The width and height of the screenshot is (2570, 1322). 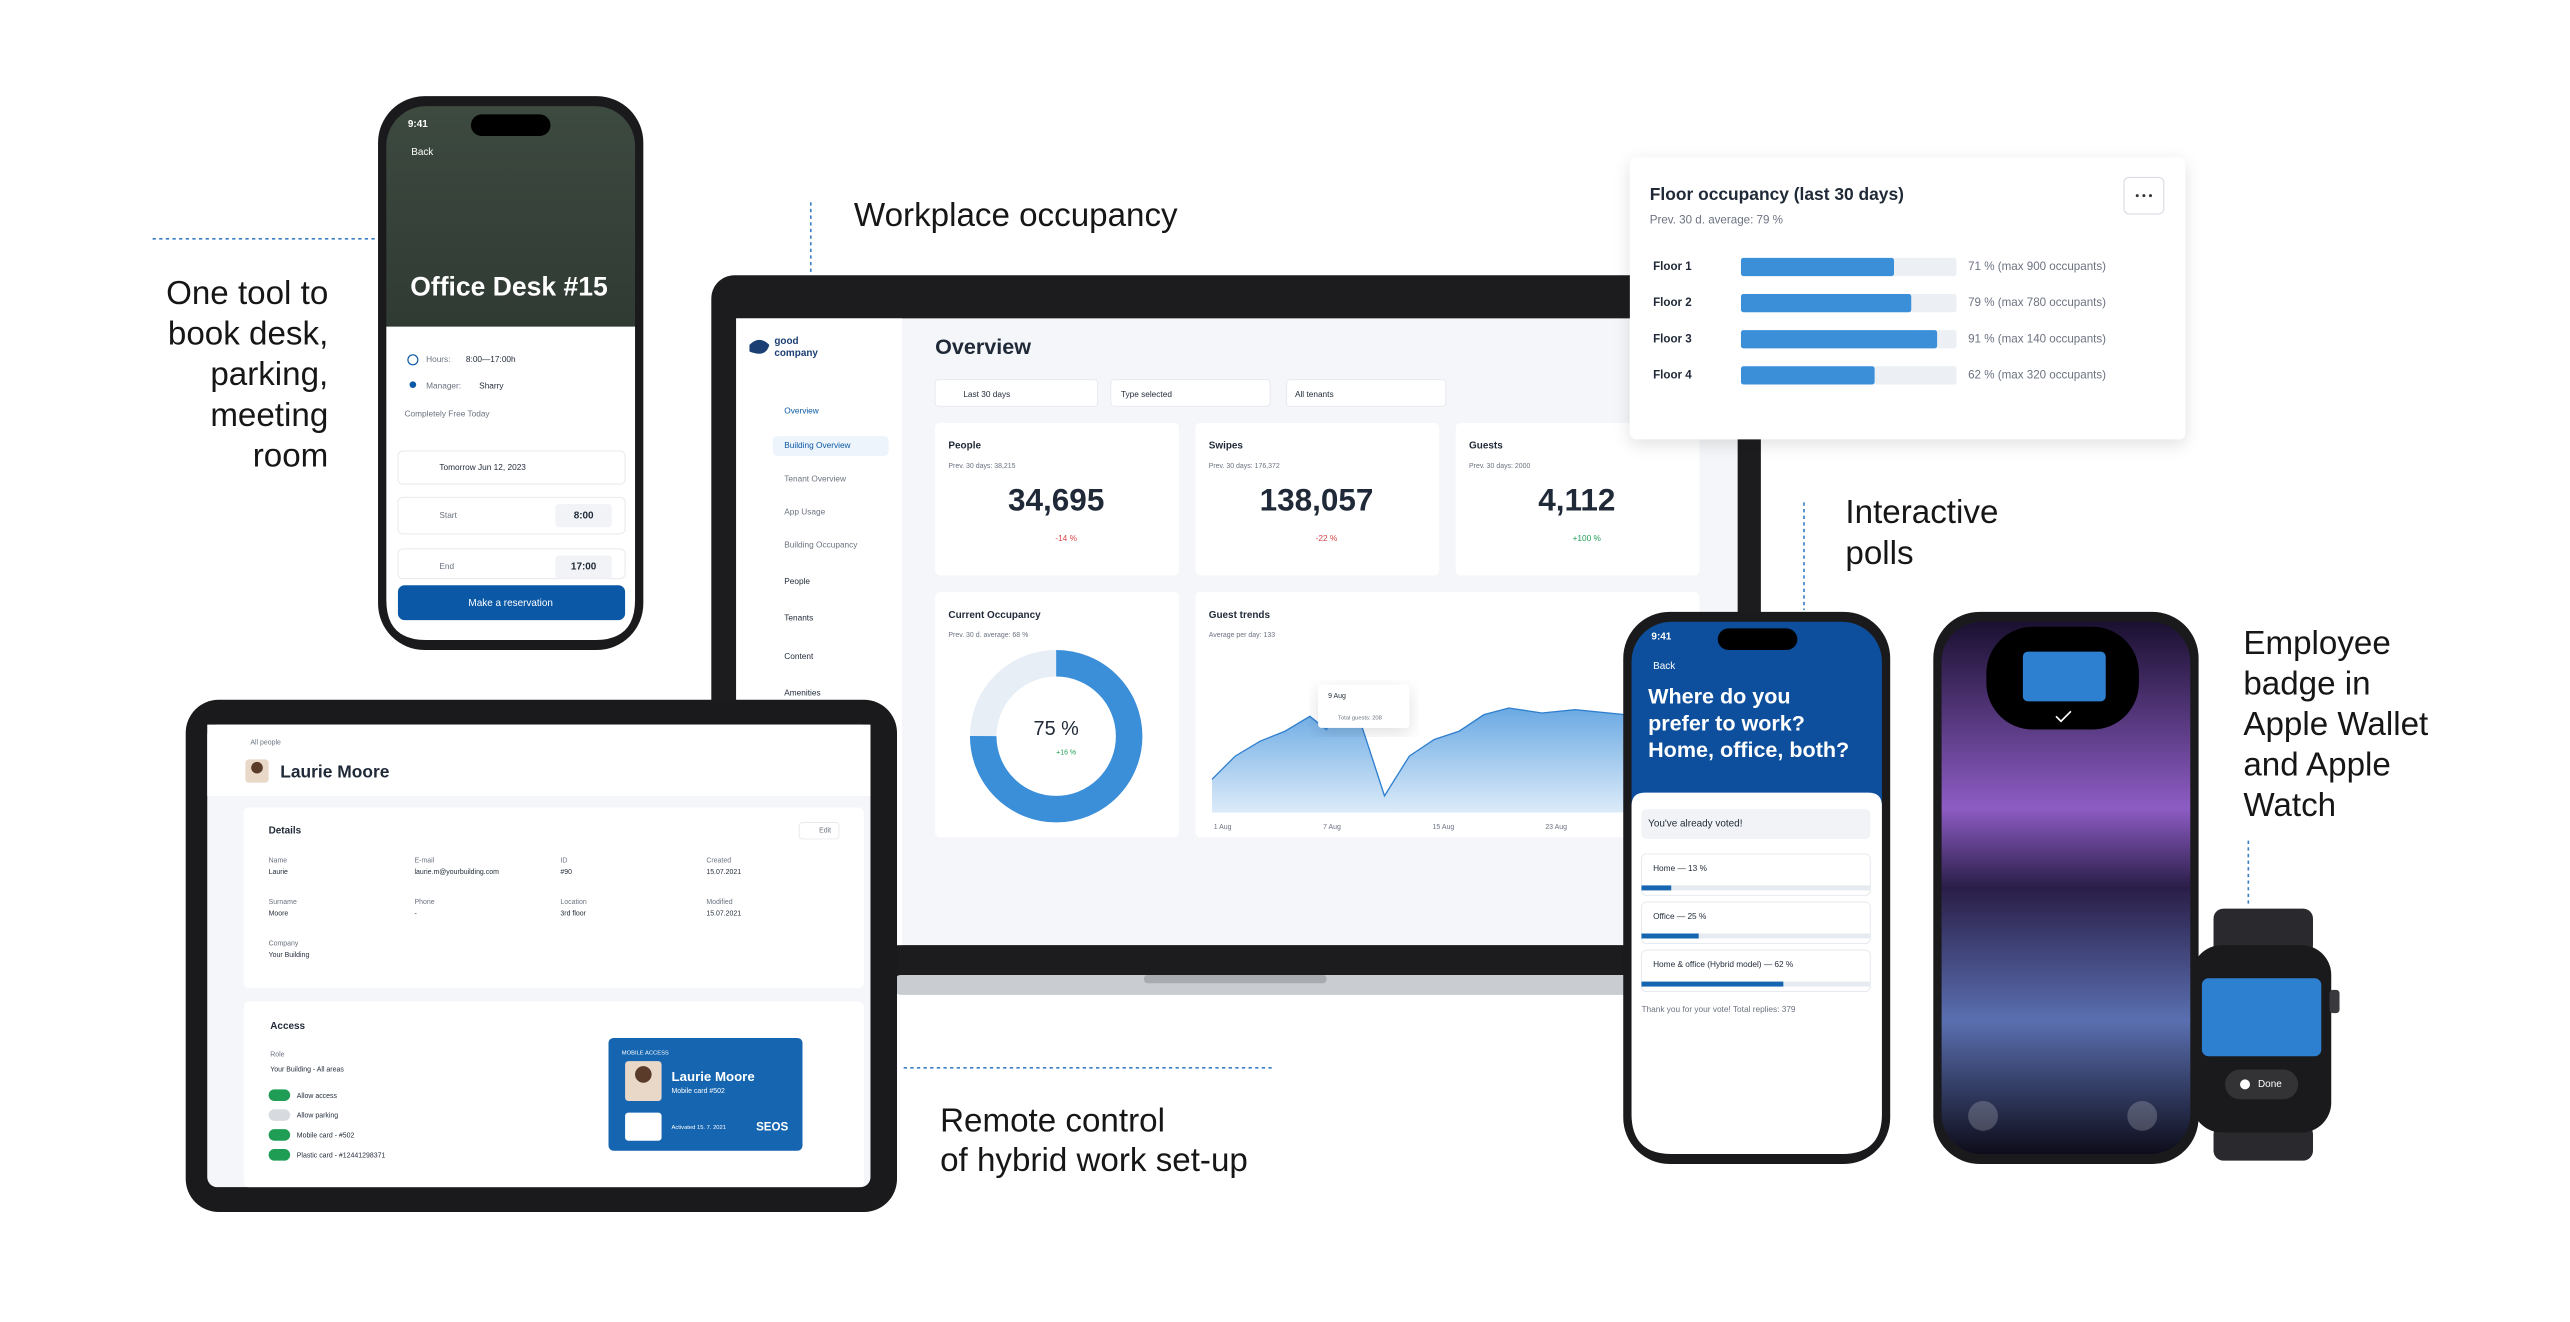 What do you see at coordinates (1066, 753) in the screenshot?
I see `text-change: +16 %` at bounding box center [1066, 753].